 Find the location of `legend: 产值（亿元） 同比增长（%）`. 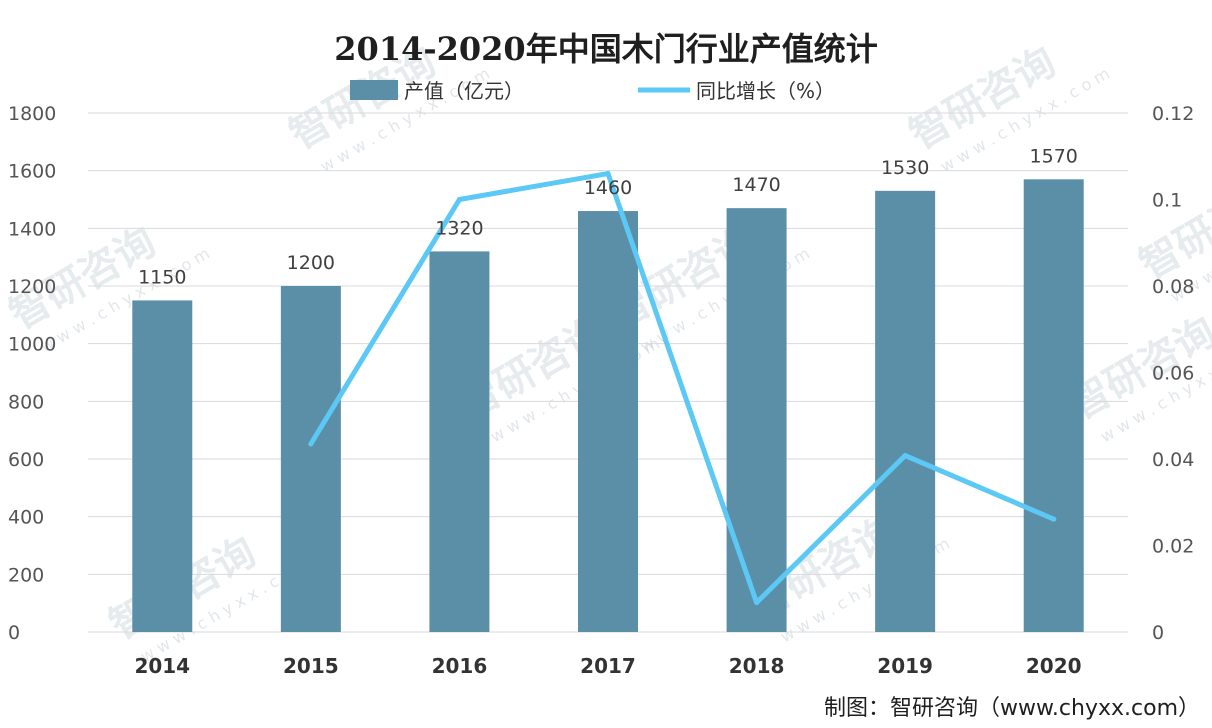

legend: 产值（亿元） 同比增长（%） is located at coordinates (592, 91).